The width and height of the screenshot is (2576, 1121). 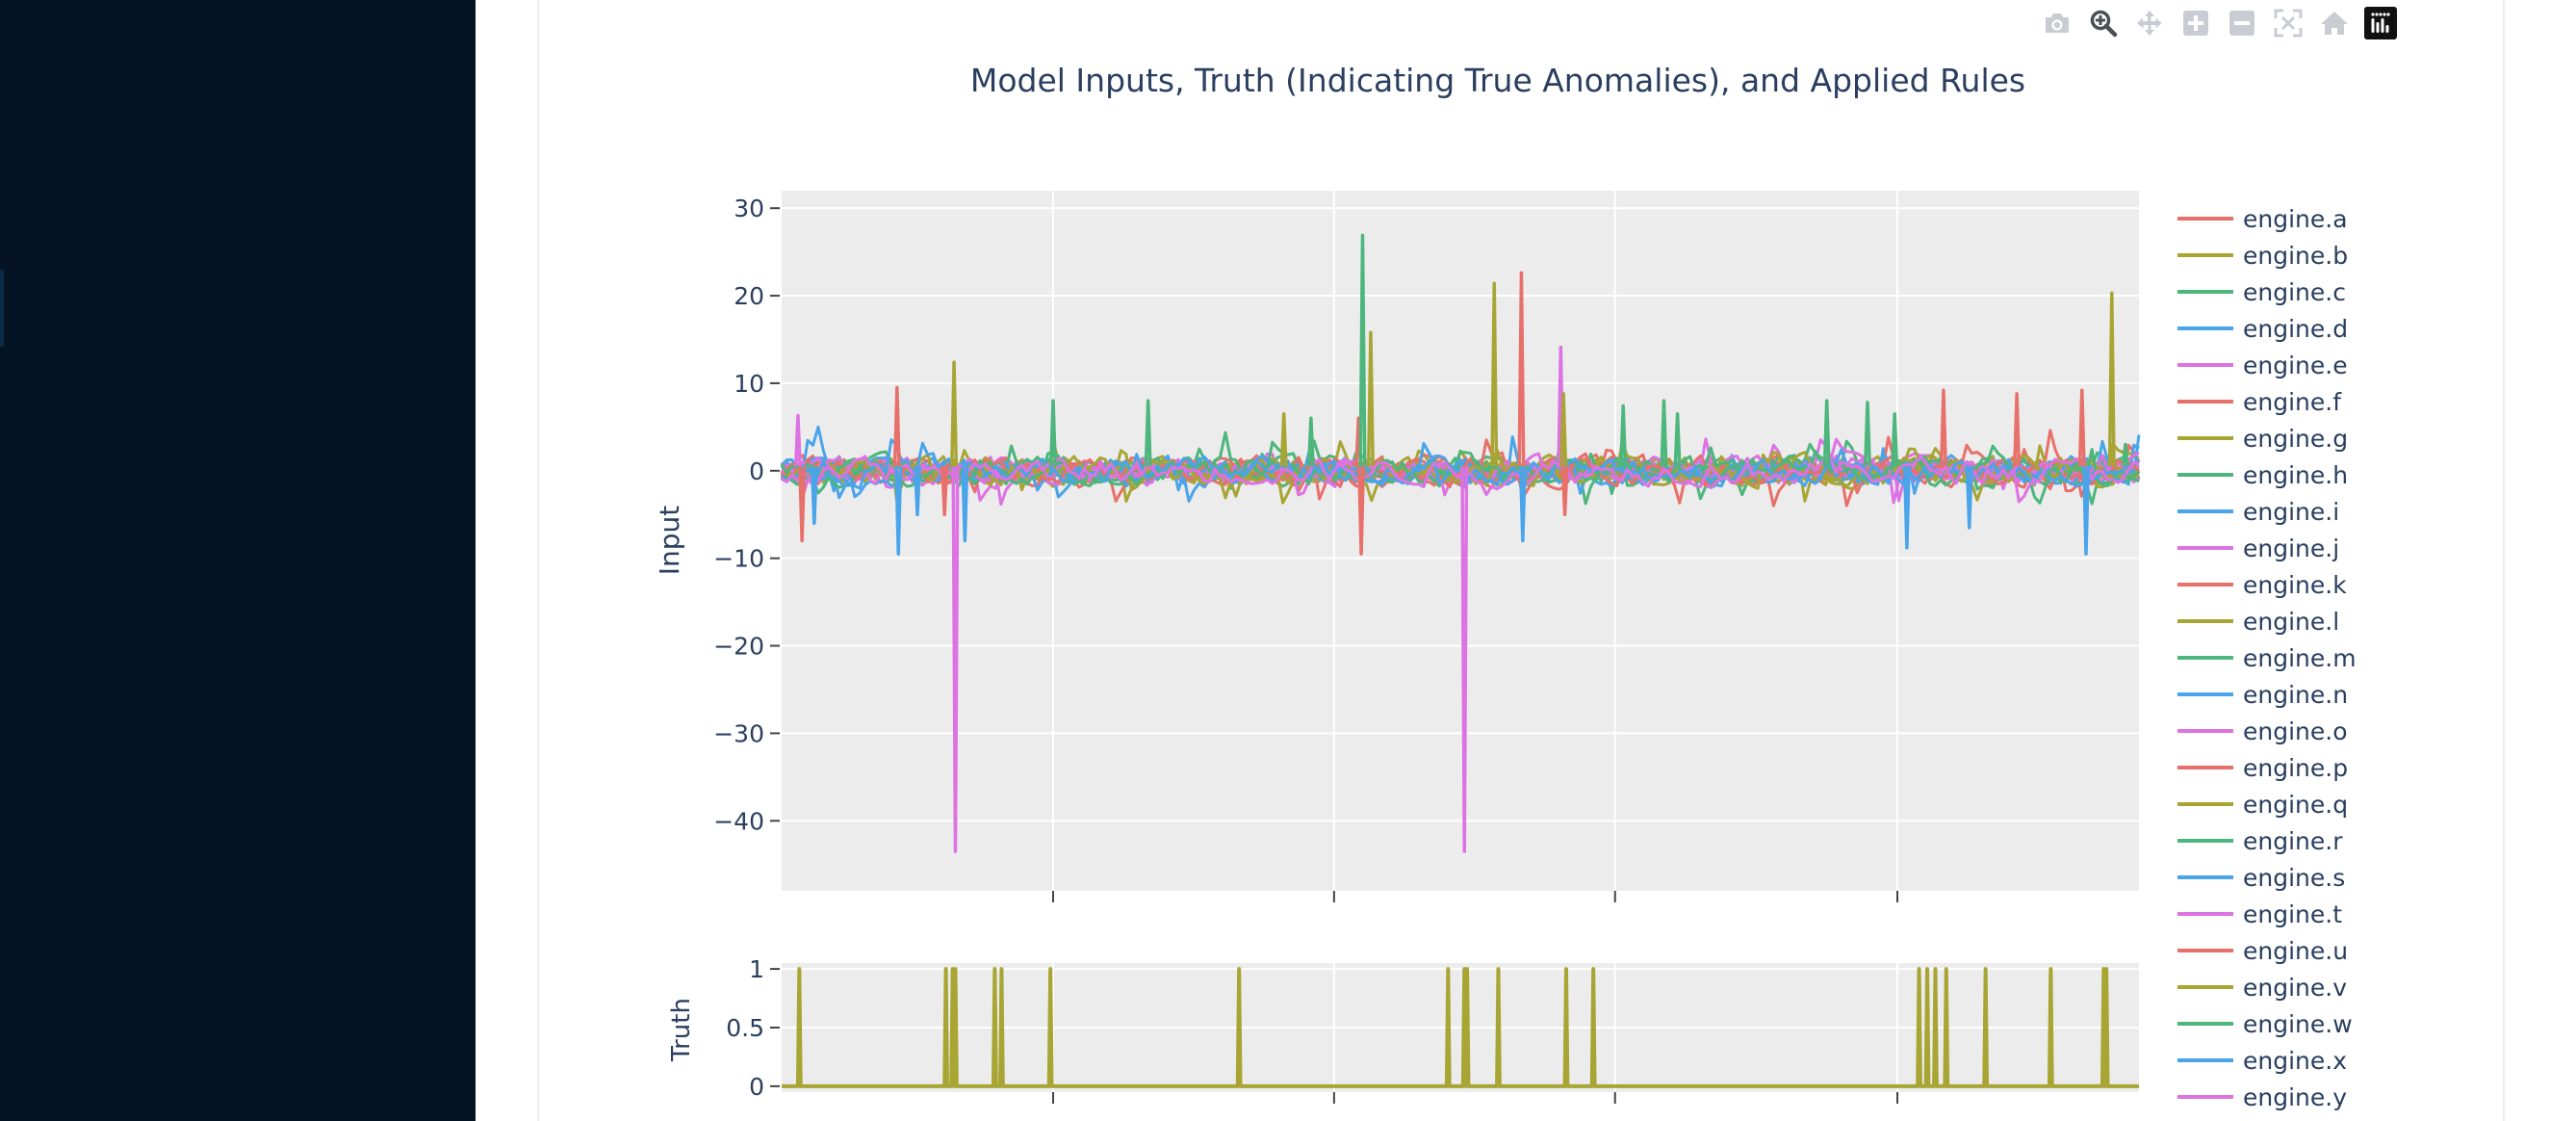 I want to click on legend-item-engine.b: engine.b, so click(x=2263, y=256).